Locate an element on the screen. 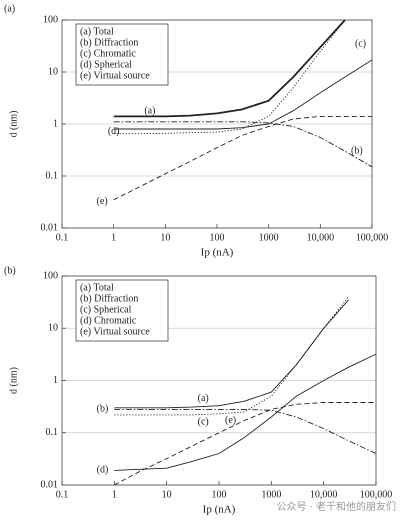 The width and height of the screenshot is (419, 521). legend-entry: (c) Chromatic is located at coordinates (108, 53).